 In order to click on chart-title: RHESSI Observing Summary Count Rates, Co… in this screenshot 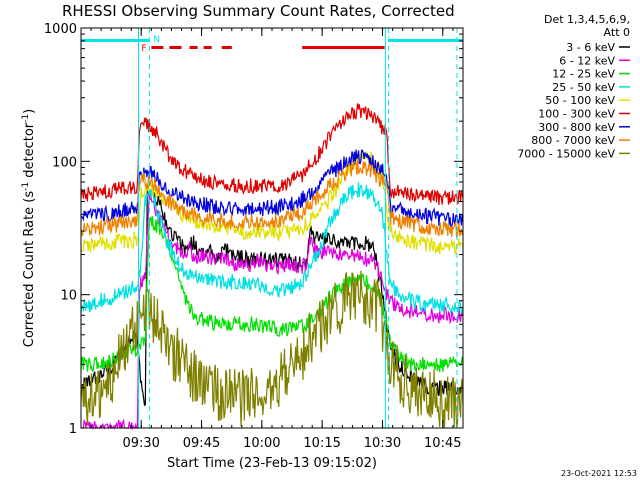, I will do `click(258, 11)`.